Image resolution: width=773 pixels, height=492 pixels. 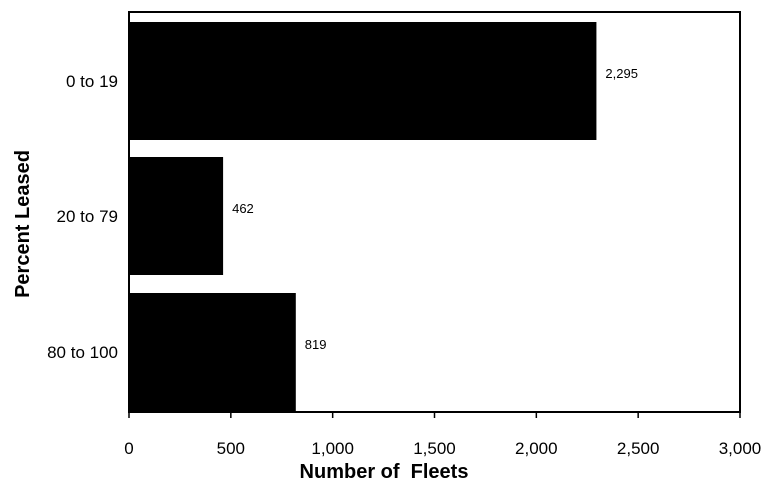 I want to click on x-tick-label: 0, so click(x=128, y=448).